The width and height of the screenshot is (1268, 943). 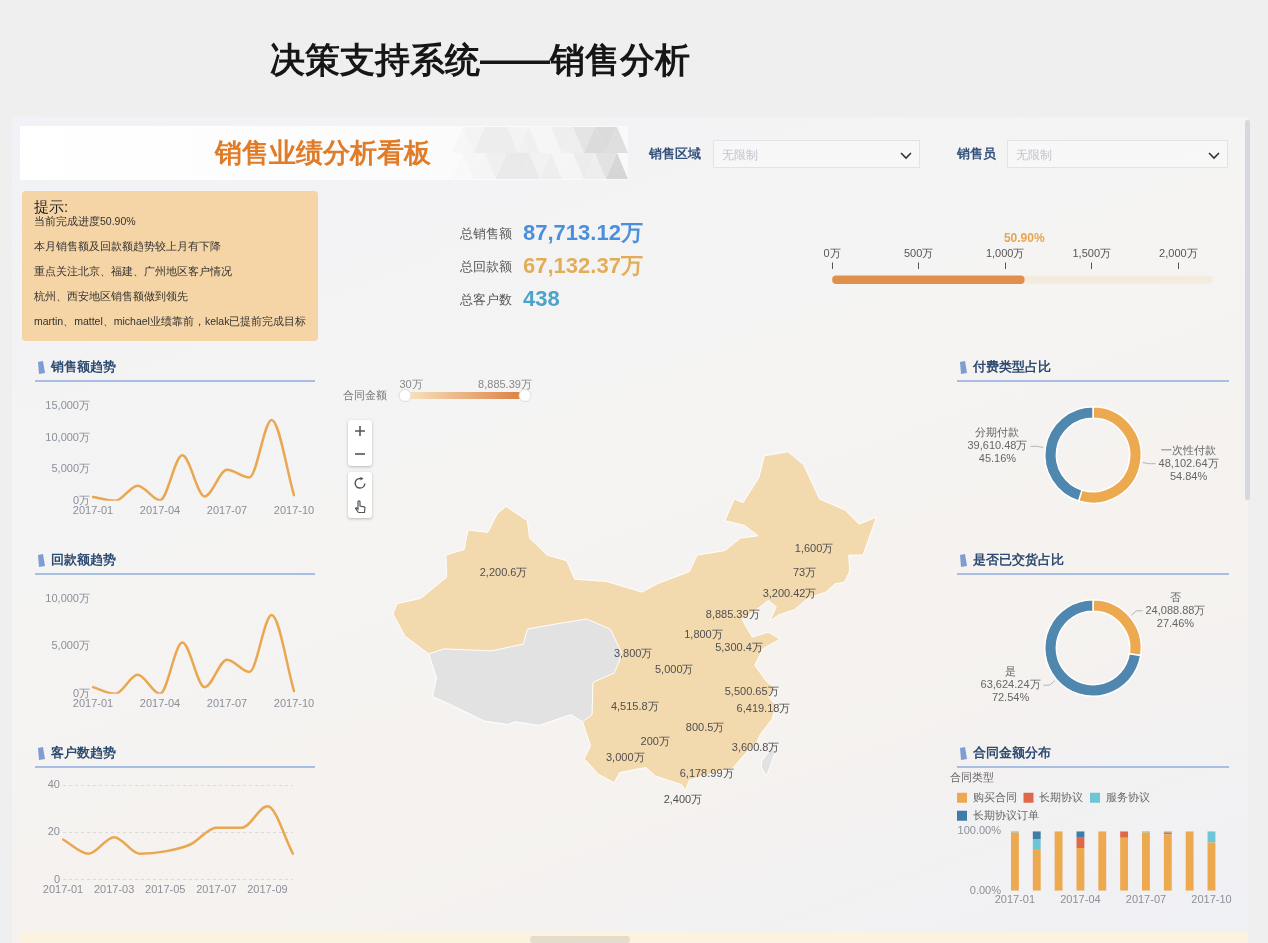 What do you see at coordinates (486, 299) in the screenshot?
I see `text: 总客户数` at bounding box center [486, 299].